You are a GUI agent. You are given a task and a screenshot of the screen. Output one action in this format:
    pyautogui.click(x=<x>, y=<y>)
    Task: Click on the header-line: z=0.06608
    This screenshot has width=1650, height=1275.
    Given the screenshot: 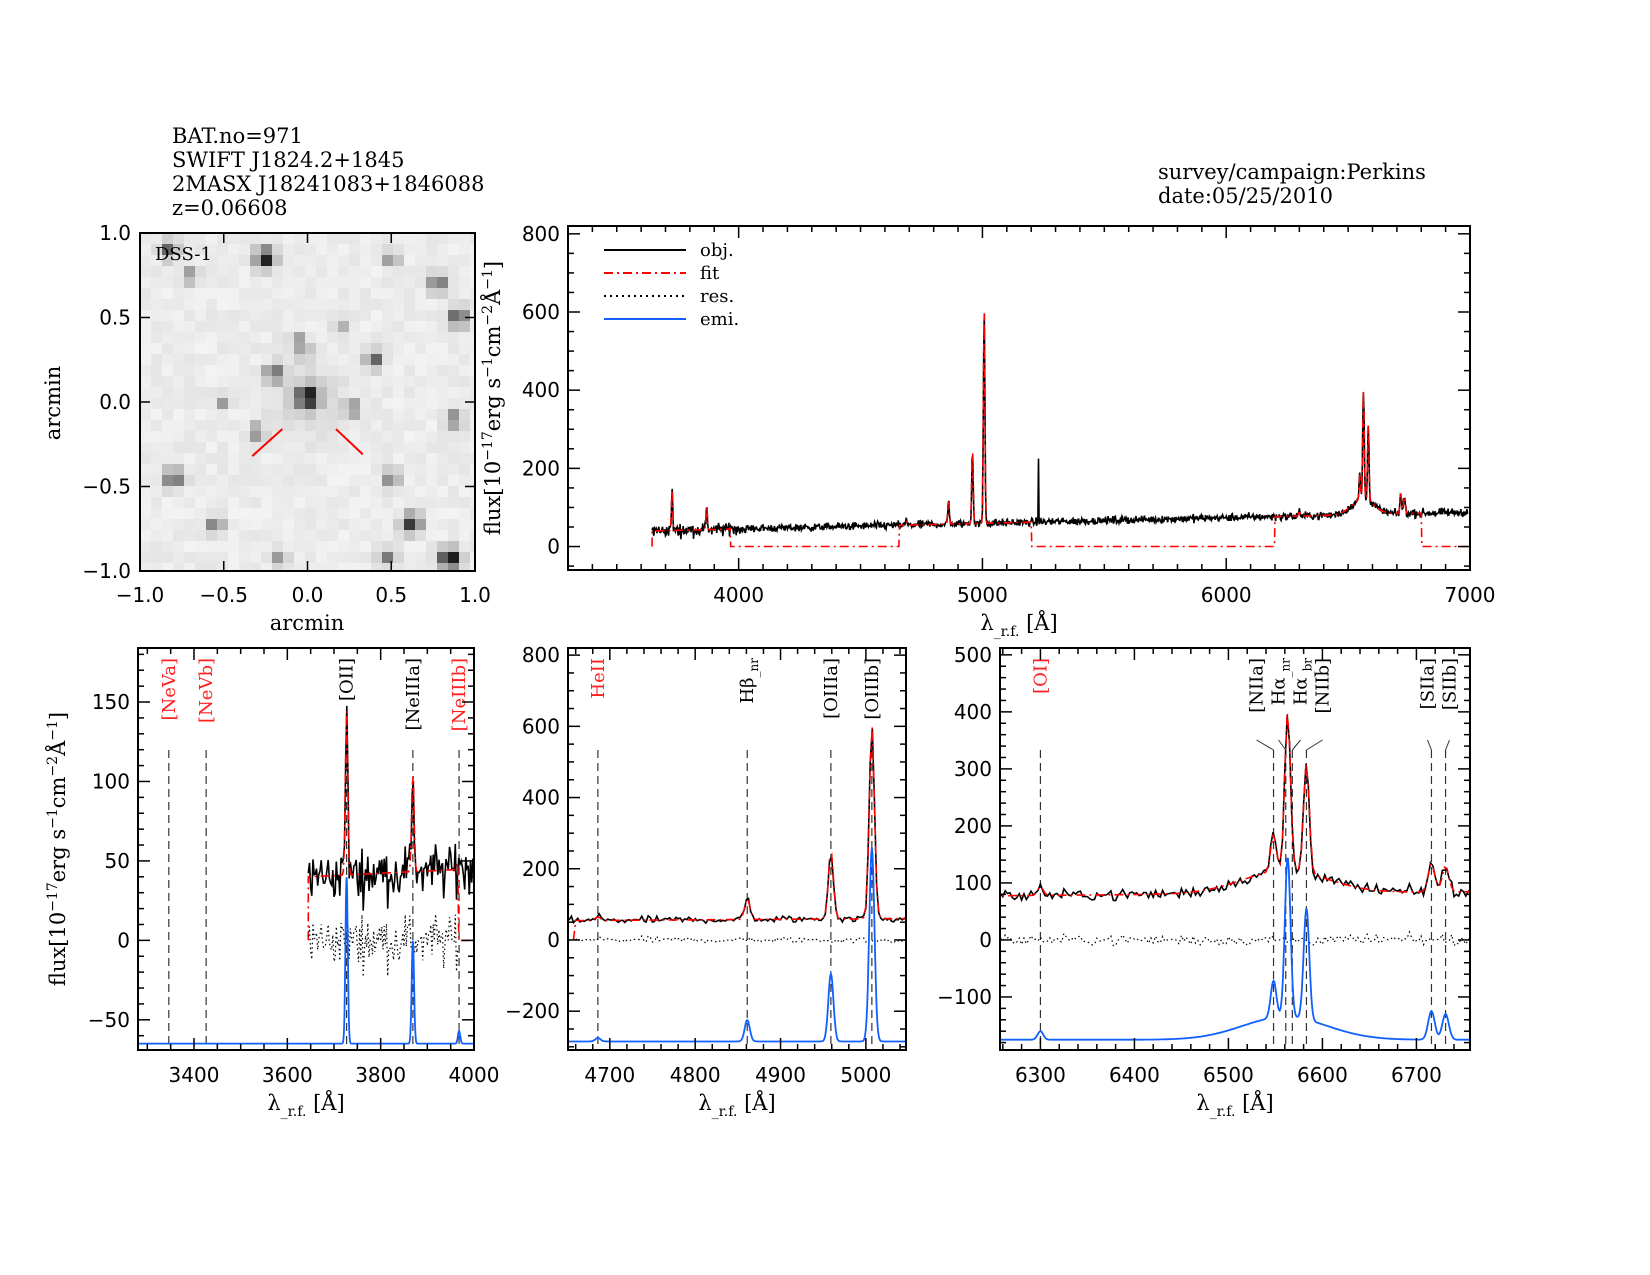 What is the action you would take?
    pyautogui.click(x=230, y=208)
    